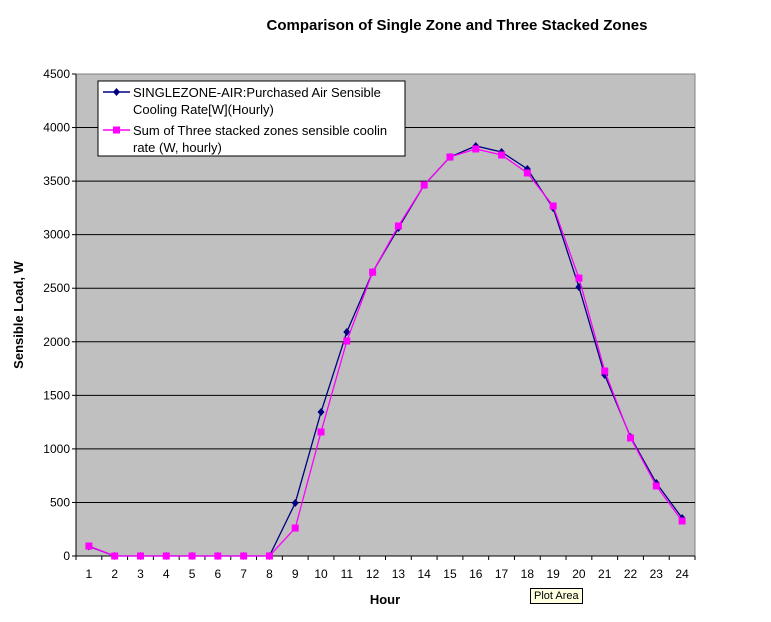 The height and width of the screenshot is (622, 771). Describe the element at coordinates (166, 574) in the screenshot. I see `x-tick-label: 4` at that location.